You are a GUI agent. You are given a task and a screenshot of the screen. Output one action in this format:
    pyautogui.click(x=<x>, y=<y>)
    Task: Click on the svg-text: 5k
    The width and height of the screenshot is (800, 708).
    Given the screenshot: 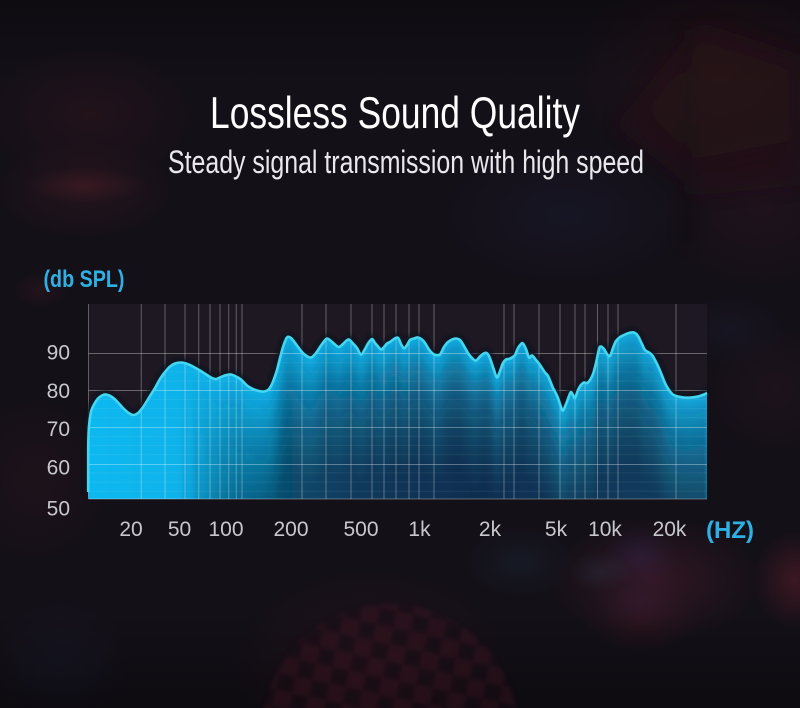 What is the action you would take?
    pyautogui.click(x=556, y=529)
    